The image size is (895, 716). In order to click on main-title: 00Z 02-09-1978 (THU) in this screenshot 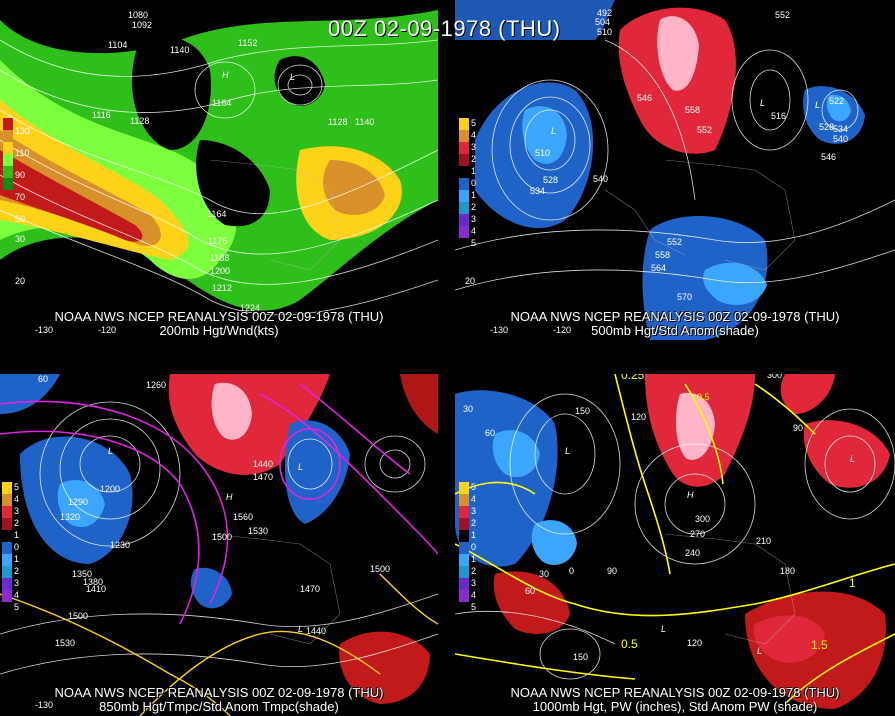, I will do `click(444, 28)`.